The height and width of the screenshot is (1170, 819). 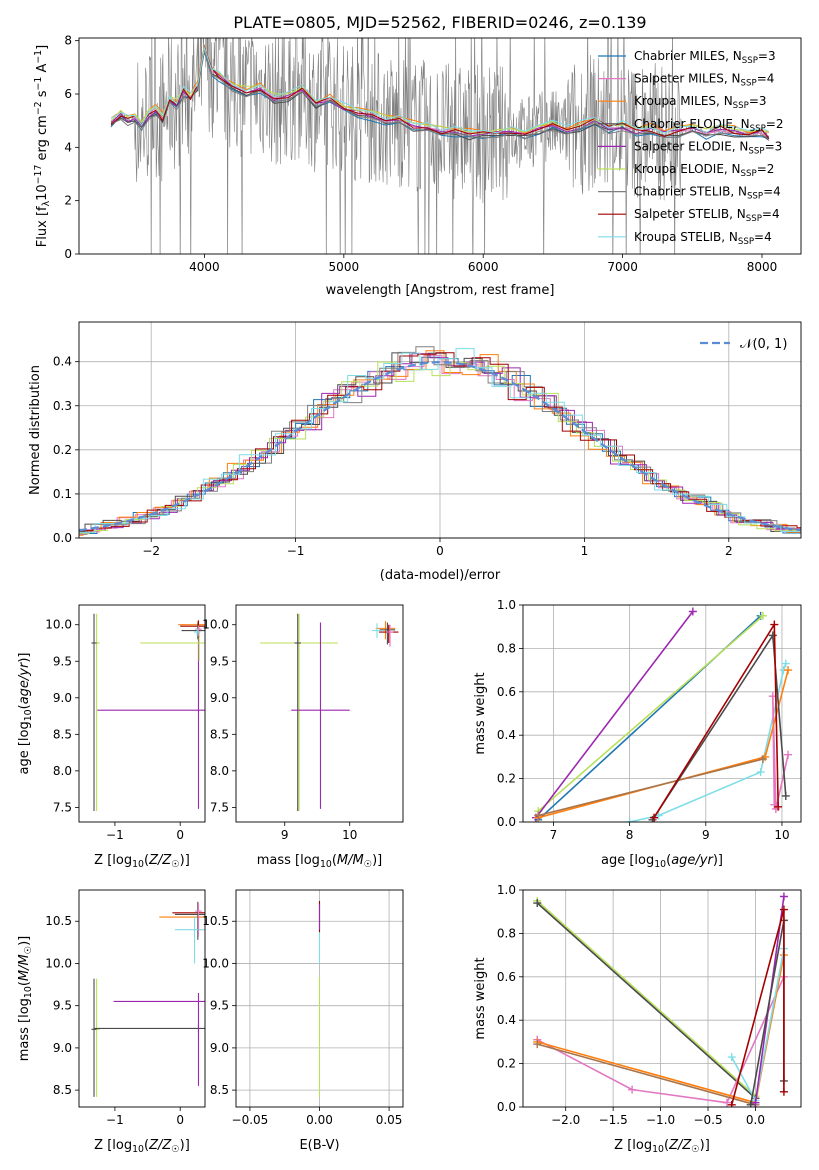 I want to click on x-axis-label: mass [log10(M/M☉)], so click(x=320, y=861).